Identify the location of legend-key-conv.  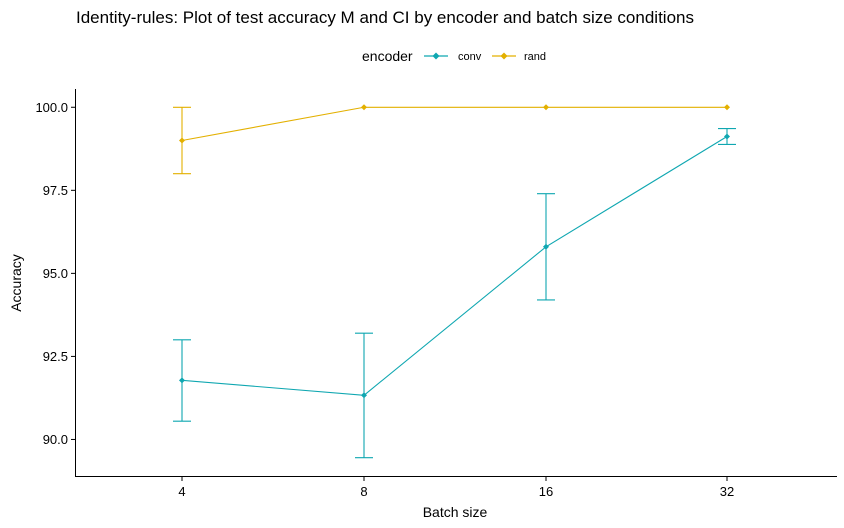
(436, 56).